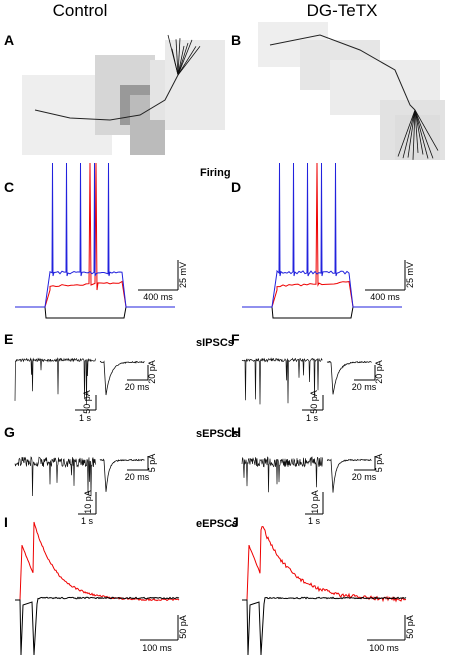  Describe the element at coordinates (235, 522) in the screenshot. I see `panel-letter: J` at that location.